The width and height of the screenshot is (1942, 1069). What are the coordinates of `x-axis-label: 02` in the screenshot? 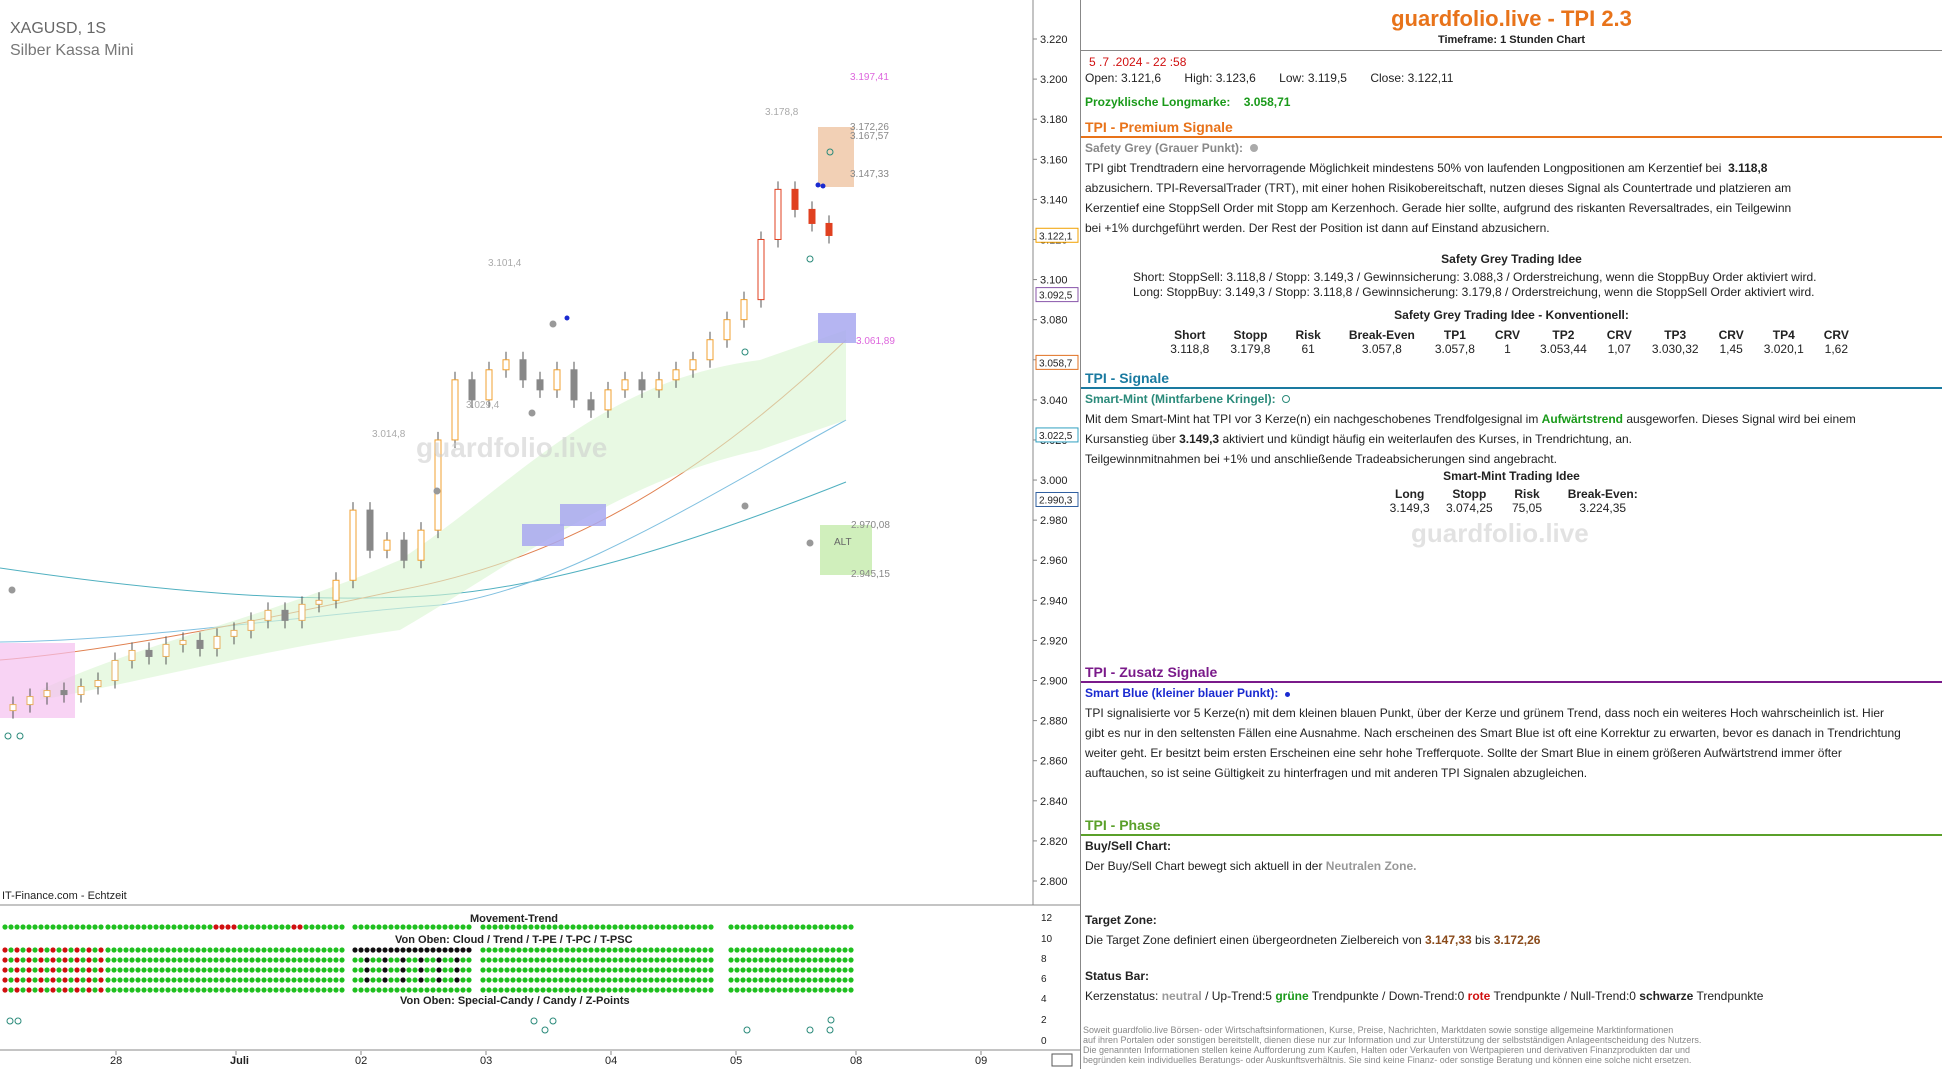 It's located at (361, 1061).